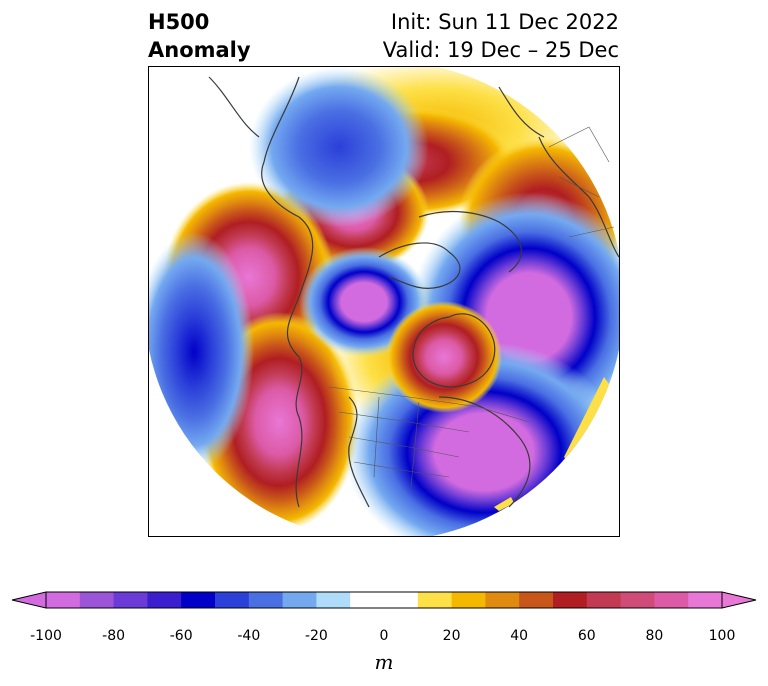 The height and width of the screenshot is (686, 768). What do you see at coordinates (316, 636) in the screenshot?
I see `colorbar-tick-label: -20` at bounding box center [316, 636].